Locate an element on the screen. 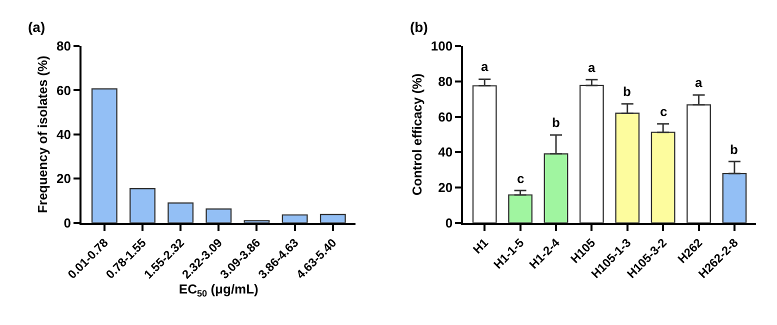 Image resolution: width=777 pixels, height=325 pixels. y-tick-label: 100 is located at coordinates (441, 46).